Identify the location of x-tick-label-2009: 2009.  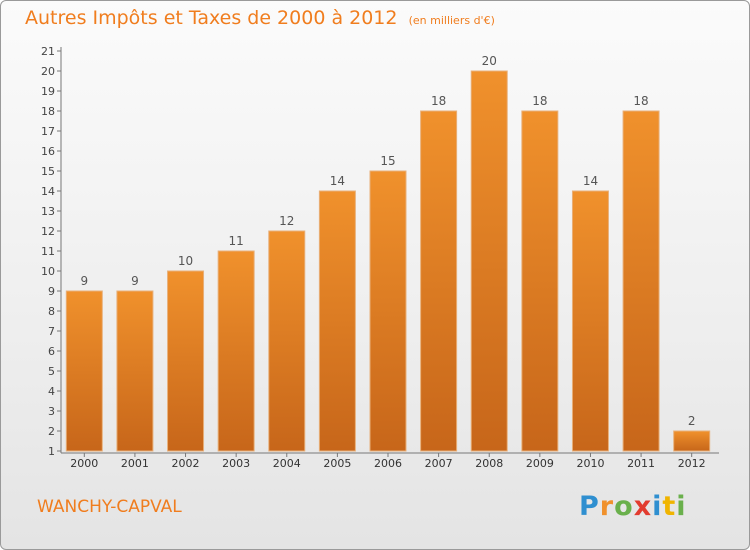
(540, 463).